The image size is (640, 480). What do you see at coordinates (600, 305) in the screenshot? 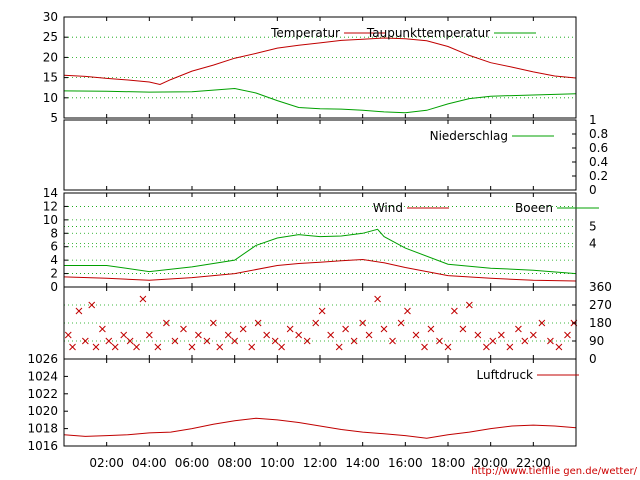
I see `y-tick-label: 270` at bounding box center [600, 305].